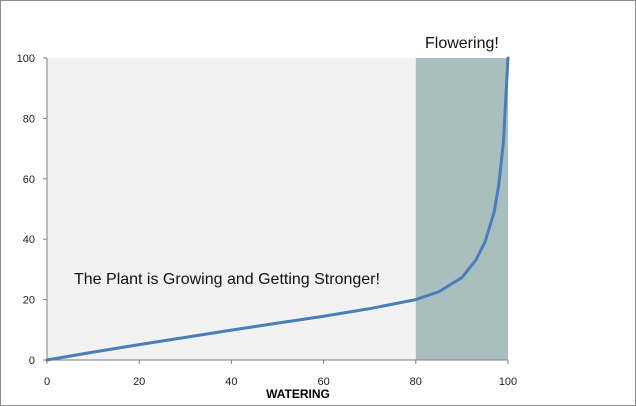 This screenshot has width=636, height=406. Describe the element at coordinates (26, 59) in the screenshot. I see `y-tick-label: 100` at that location.